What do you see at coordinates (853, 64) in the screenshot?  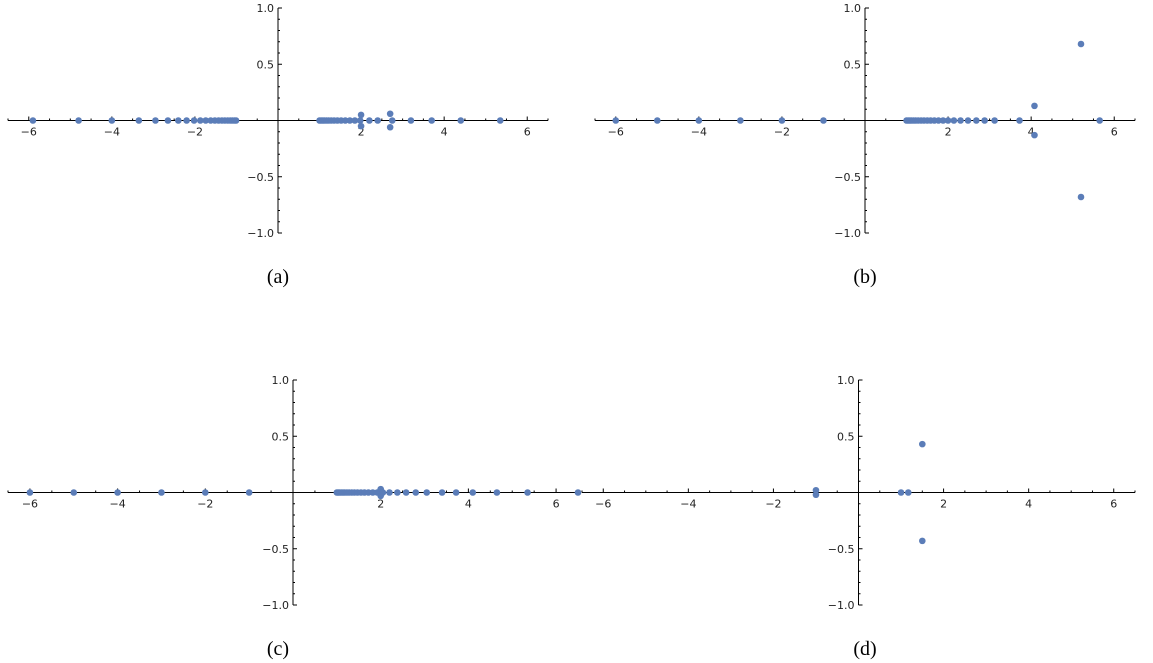 I see `y-tick-label-b: 0.5` at bounding box center [853, 64].